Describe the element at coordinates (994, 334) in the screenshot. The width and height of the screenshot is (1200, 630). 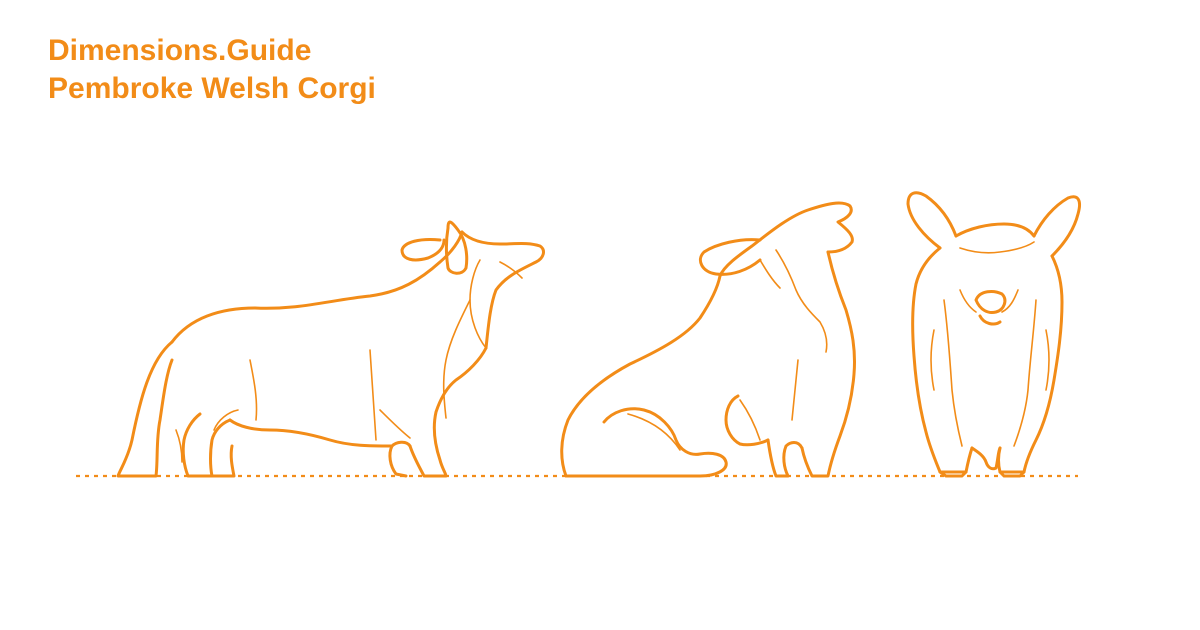
I see `corgi-standing-front-view` at that location.